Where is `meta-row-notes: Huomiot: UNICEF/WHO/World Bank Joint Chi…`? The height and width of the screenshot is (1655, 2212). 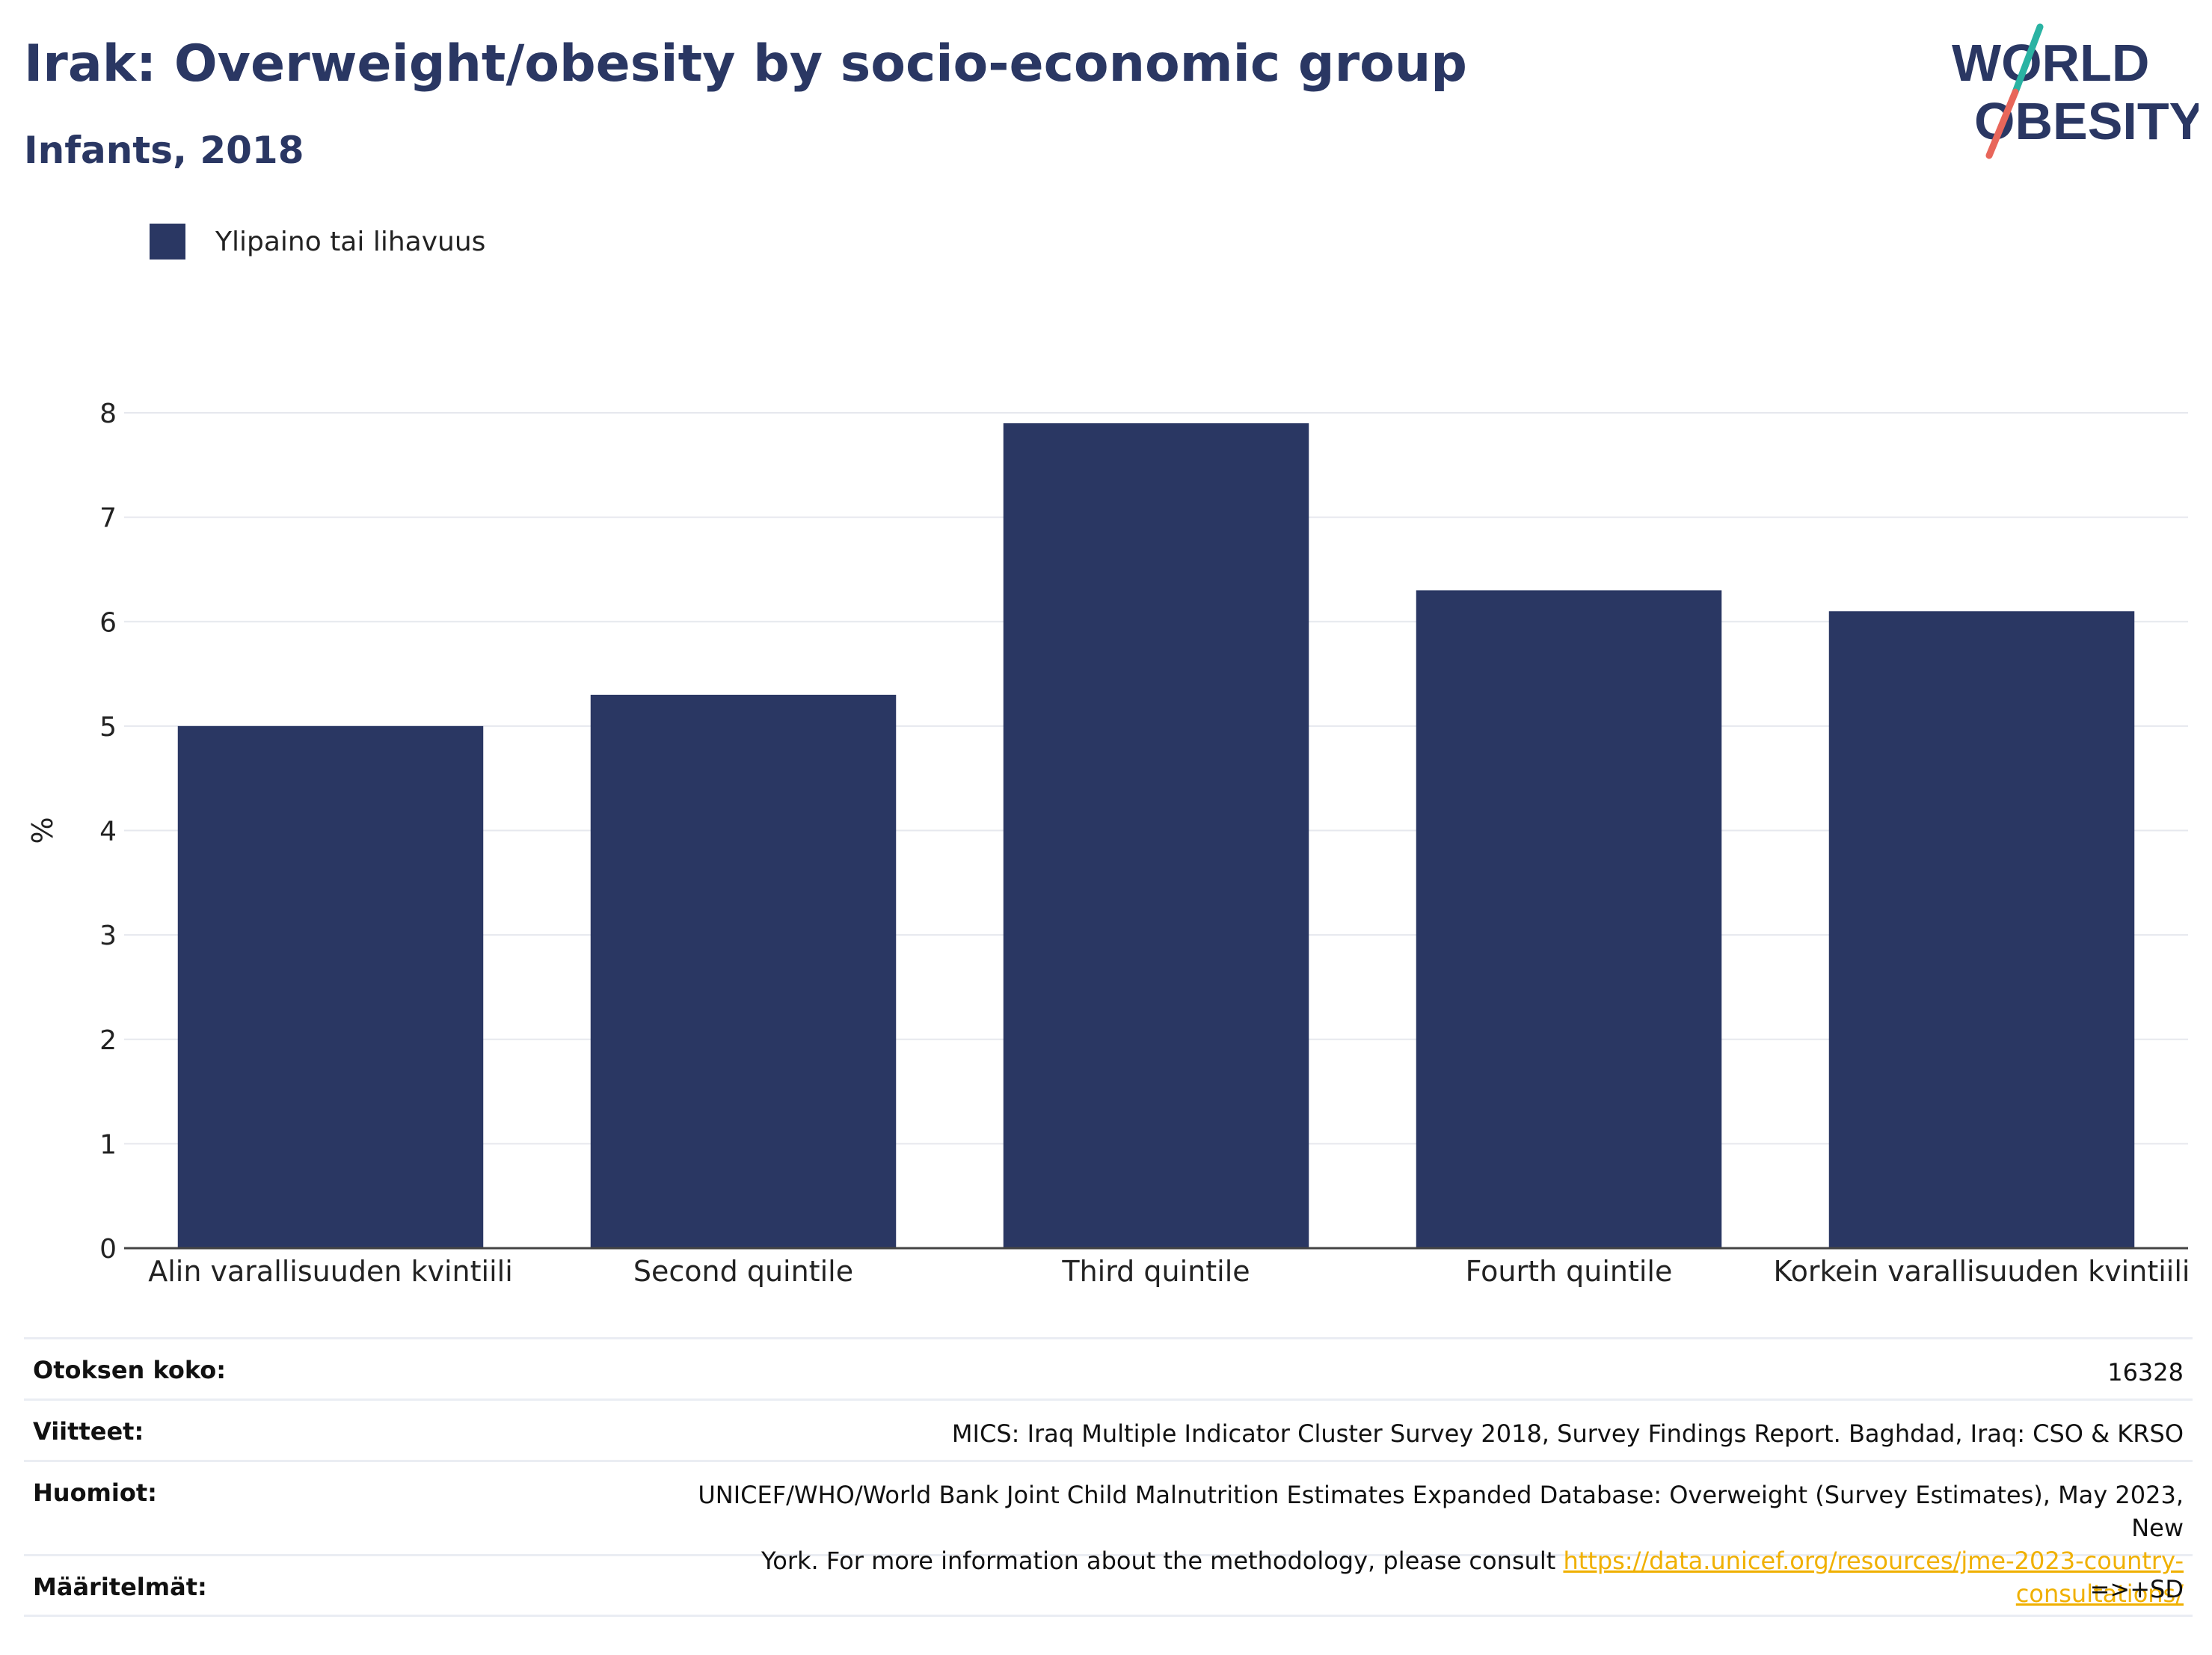
meta-row-notes: Huomiot: UNICEF/WHO/World Bank Joint Chi… is located at coordinates (1108, 1534).